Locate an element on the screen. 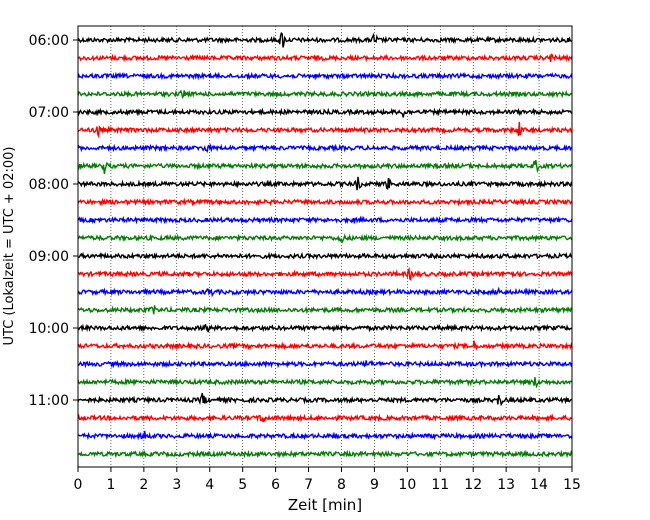 The image size is (650, 520). y-axis: 06:00 07:00 08:00 09:00 10:00 11:00 is located at coordinates (53, 221).